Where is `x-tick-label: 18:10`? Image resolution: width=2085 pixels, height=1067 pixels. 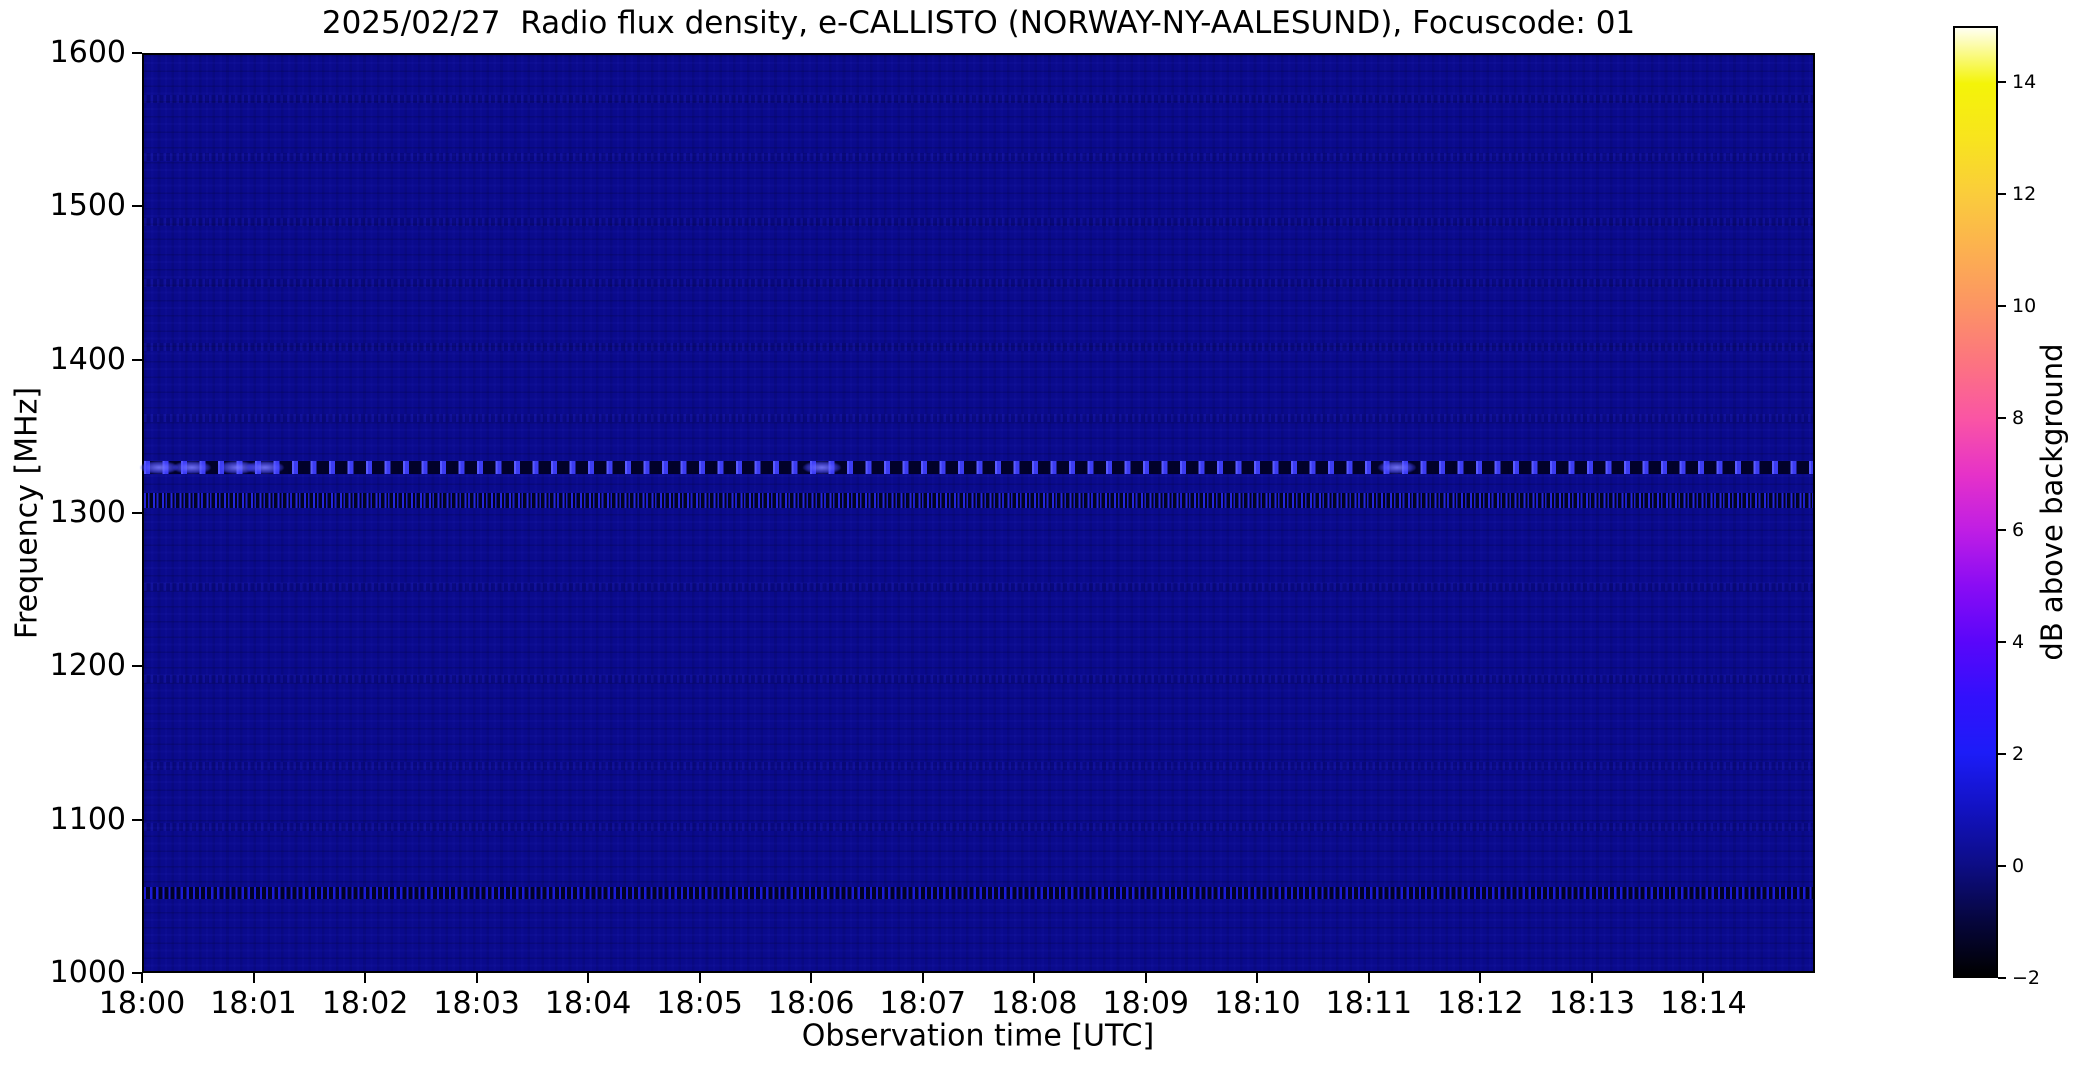 x-tick-label: 18:10 is located at coordinates (1257, 1003).